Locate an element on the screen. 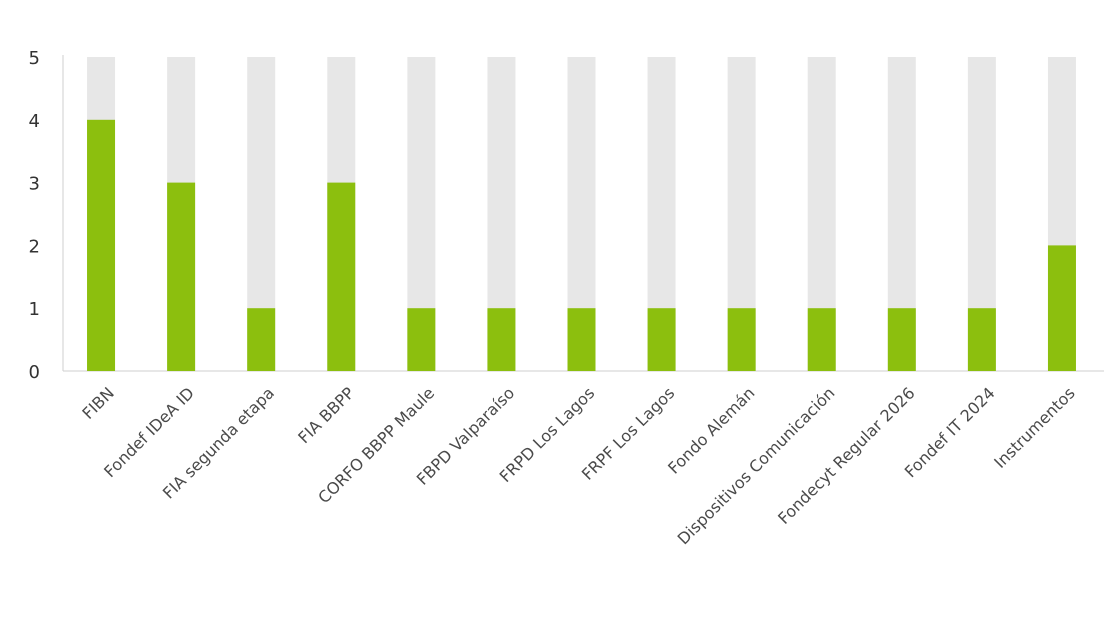 This screenshot has width=1120, height=631. x-tick-label: Instrumentos is located at coordinates (1034, 427).